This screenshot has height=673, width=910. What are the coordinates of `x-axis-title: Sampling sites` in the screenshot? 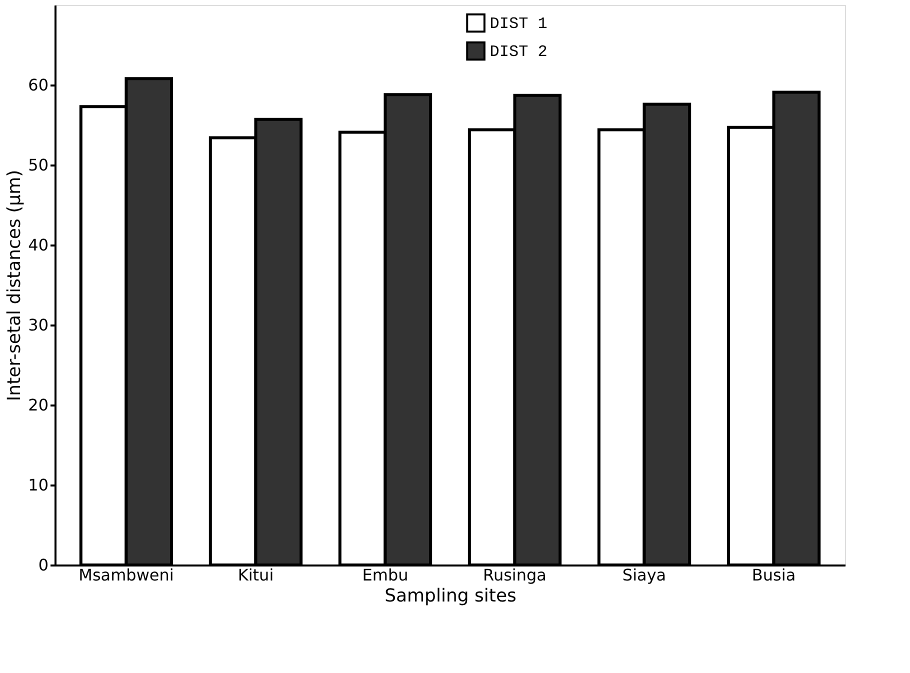 It's located at (450, 596).